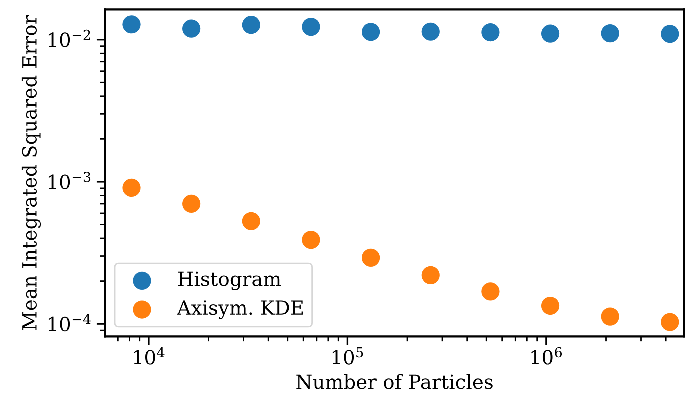  Describe the element at coordinates (547, 356) in the screenshot. I see `x-tick-label: 10$^{6}$` at that location.